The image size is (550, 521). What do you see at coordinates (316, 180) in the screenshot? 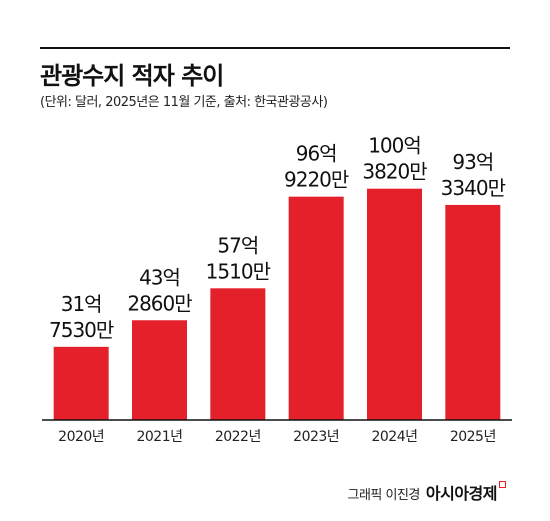
I see `data-label: 9220만` at bounding box center [316, 180].